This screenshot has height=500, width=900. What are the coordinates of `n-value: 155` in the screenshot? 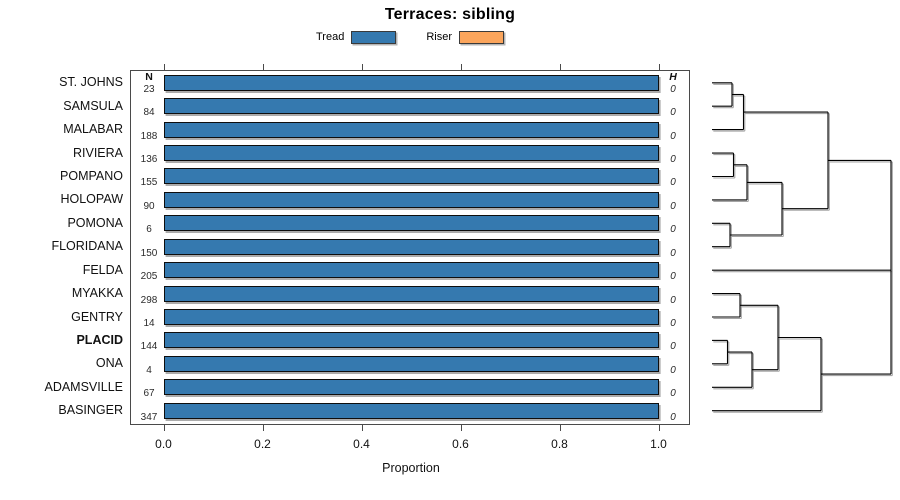 It's located at (149, 183).